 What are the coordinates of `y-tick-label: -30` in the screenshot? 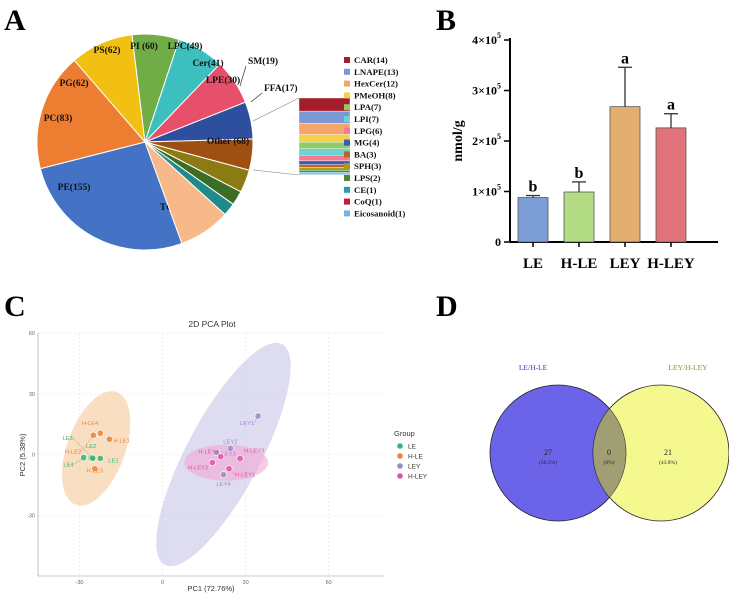 It's located at (31, 516).